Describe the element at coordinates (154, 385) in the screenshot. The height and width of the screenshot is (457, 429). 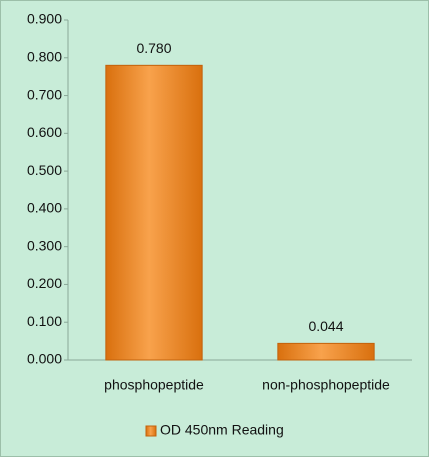
I see `x-tick-label: phosphopeptide` at that location.